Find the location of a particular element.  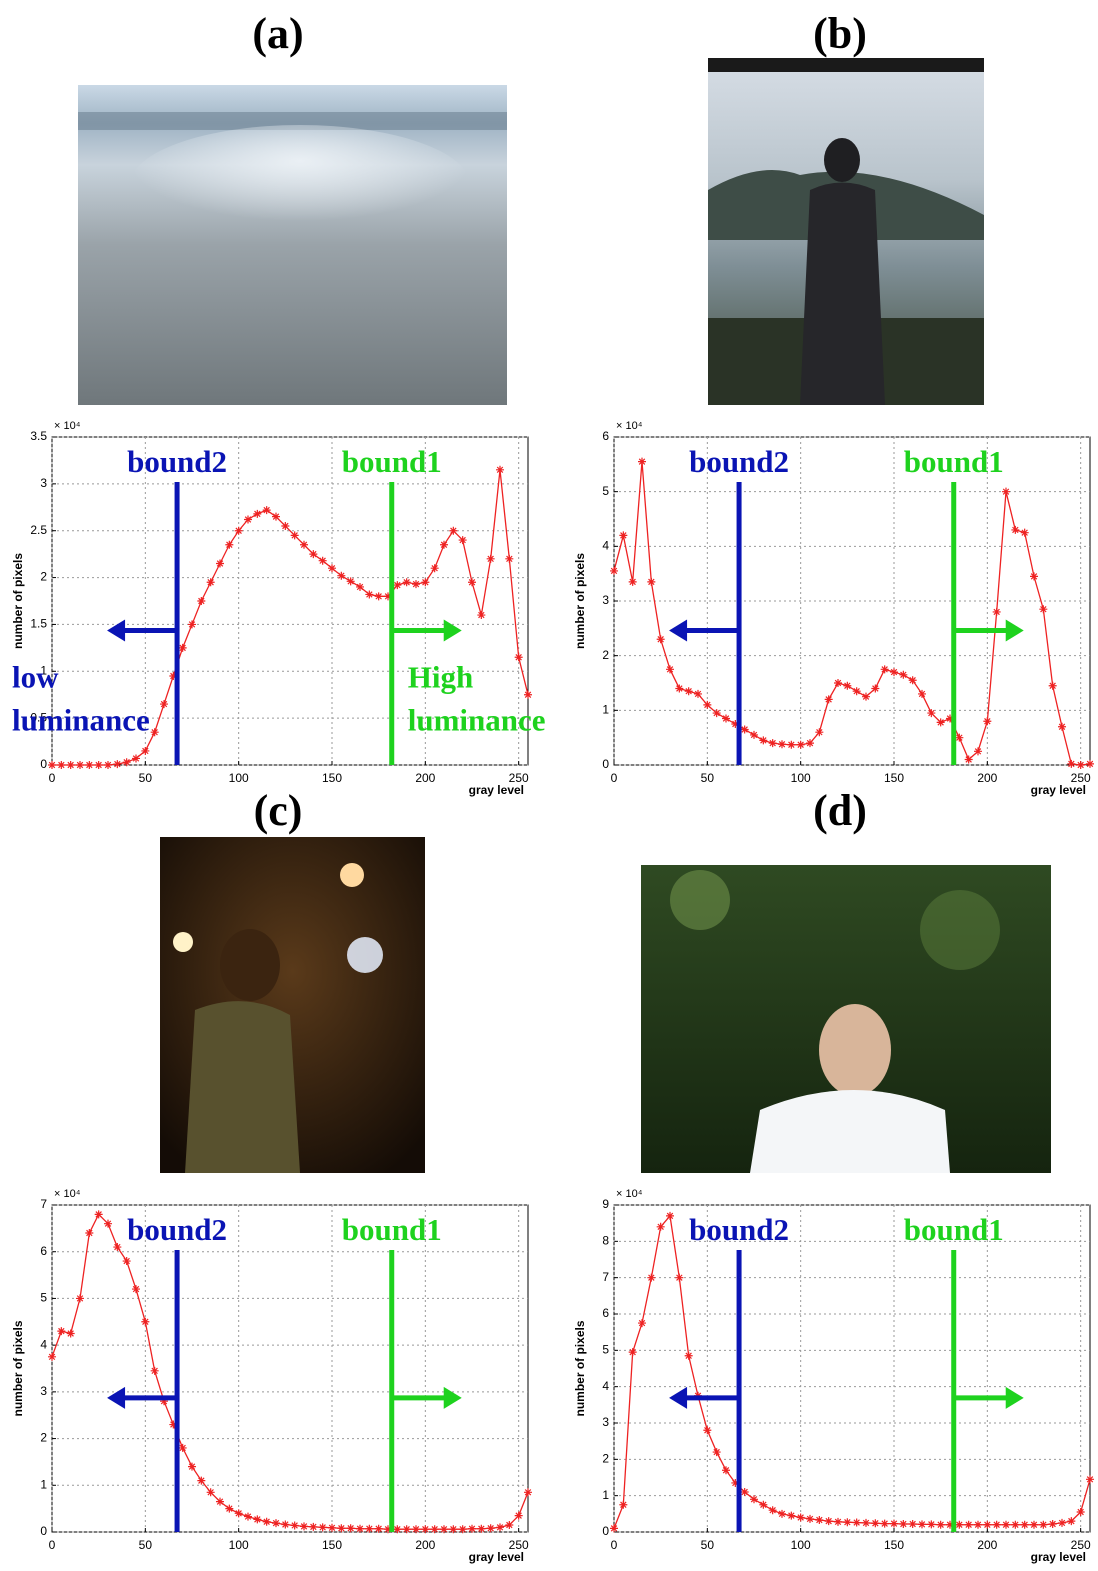

x-tick-label: 150 is located at coordinates (894, 778).